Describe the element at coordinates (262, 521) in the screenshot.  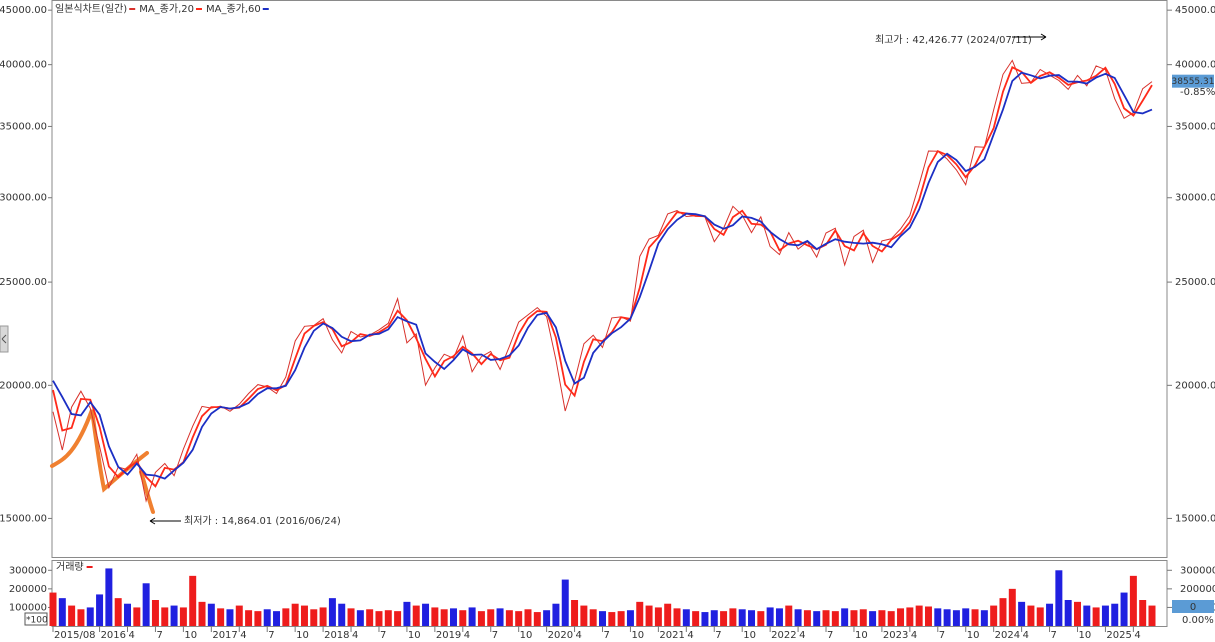
I see `low-annotation: 최저가 : 14,864.01 (2016/06/24)` at that location.